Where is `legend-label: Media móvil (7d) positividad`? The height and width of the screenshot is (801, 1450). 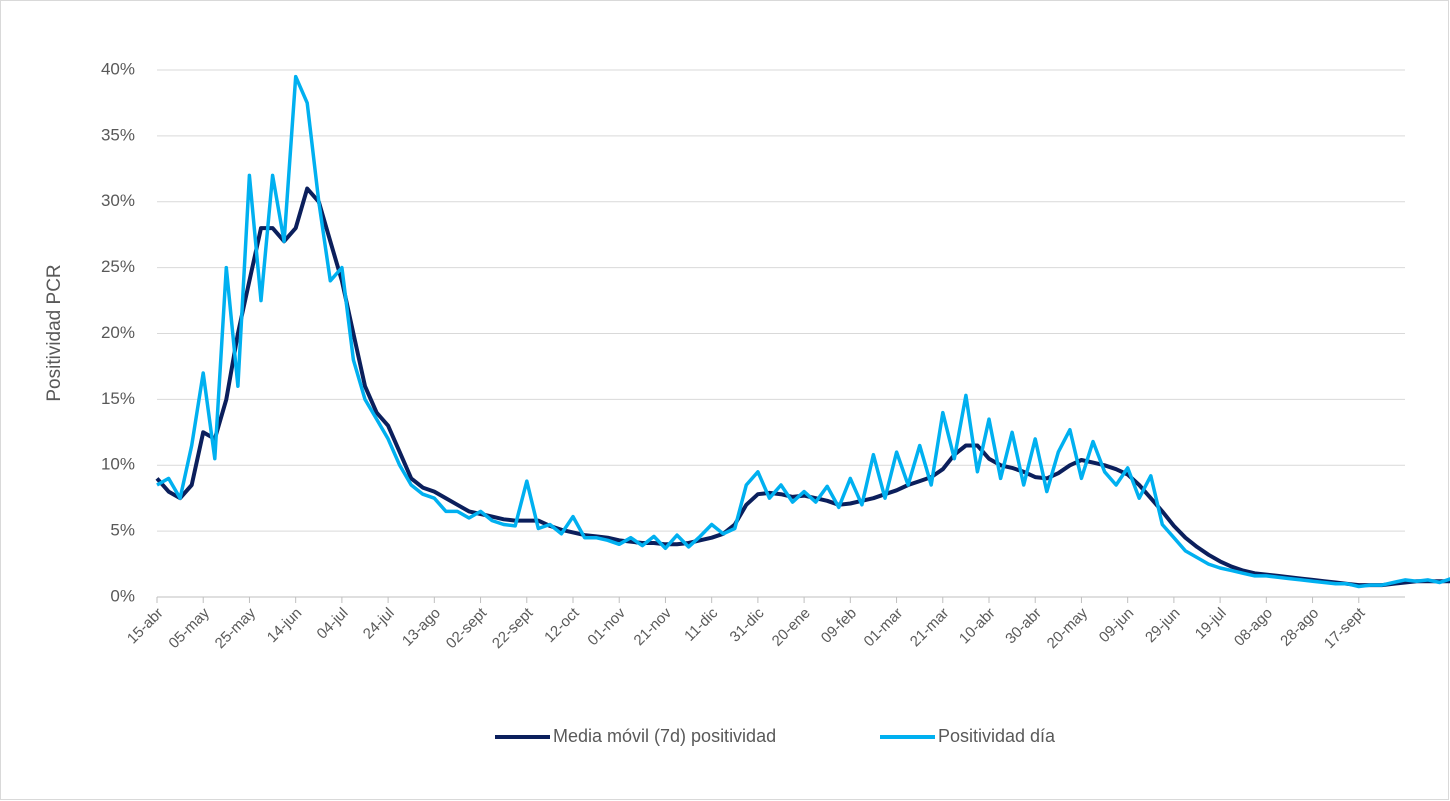 legend-label: Media móvil (7d) positividad is located at coordinates (664, 736).